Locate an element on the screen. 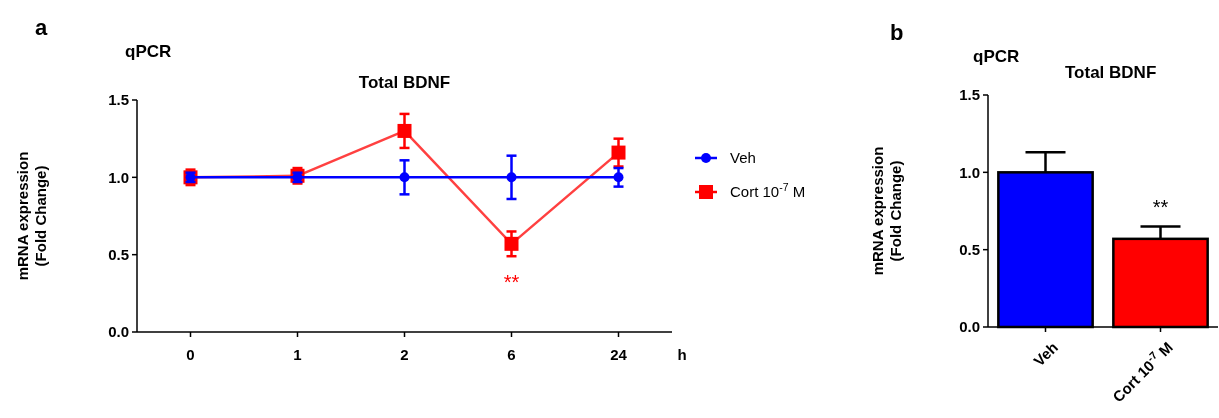  x-tick-label: 24 is located at coordinates (619, 354).